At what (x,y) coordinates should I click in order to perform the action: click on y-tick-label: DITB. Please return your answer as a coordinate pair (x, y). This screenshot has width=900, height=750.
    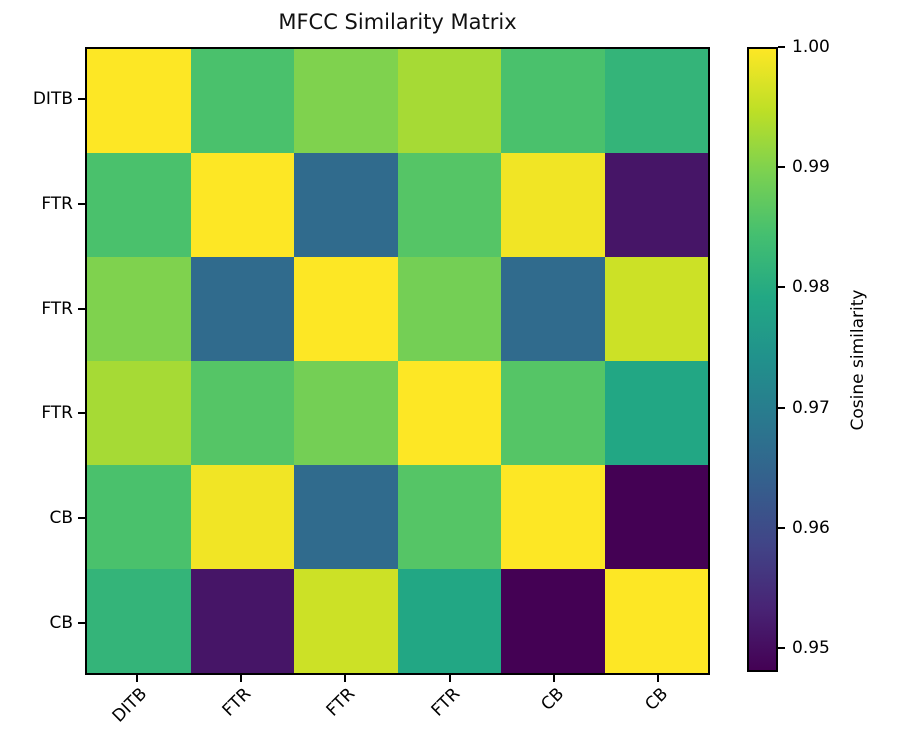
    Looking at the image, I should click on (52, 99).